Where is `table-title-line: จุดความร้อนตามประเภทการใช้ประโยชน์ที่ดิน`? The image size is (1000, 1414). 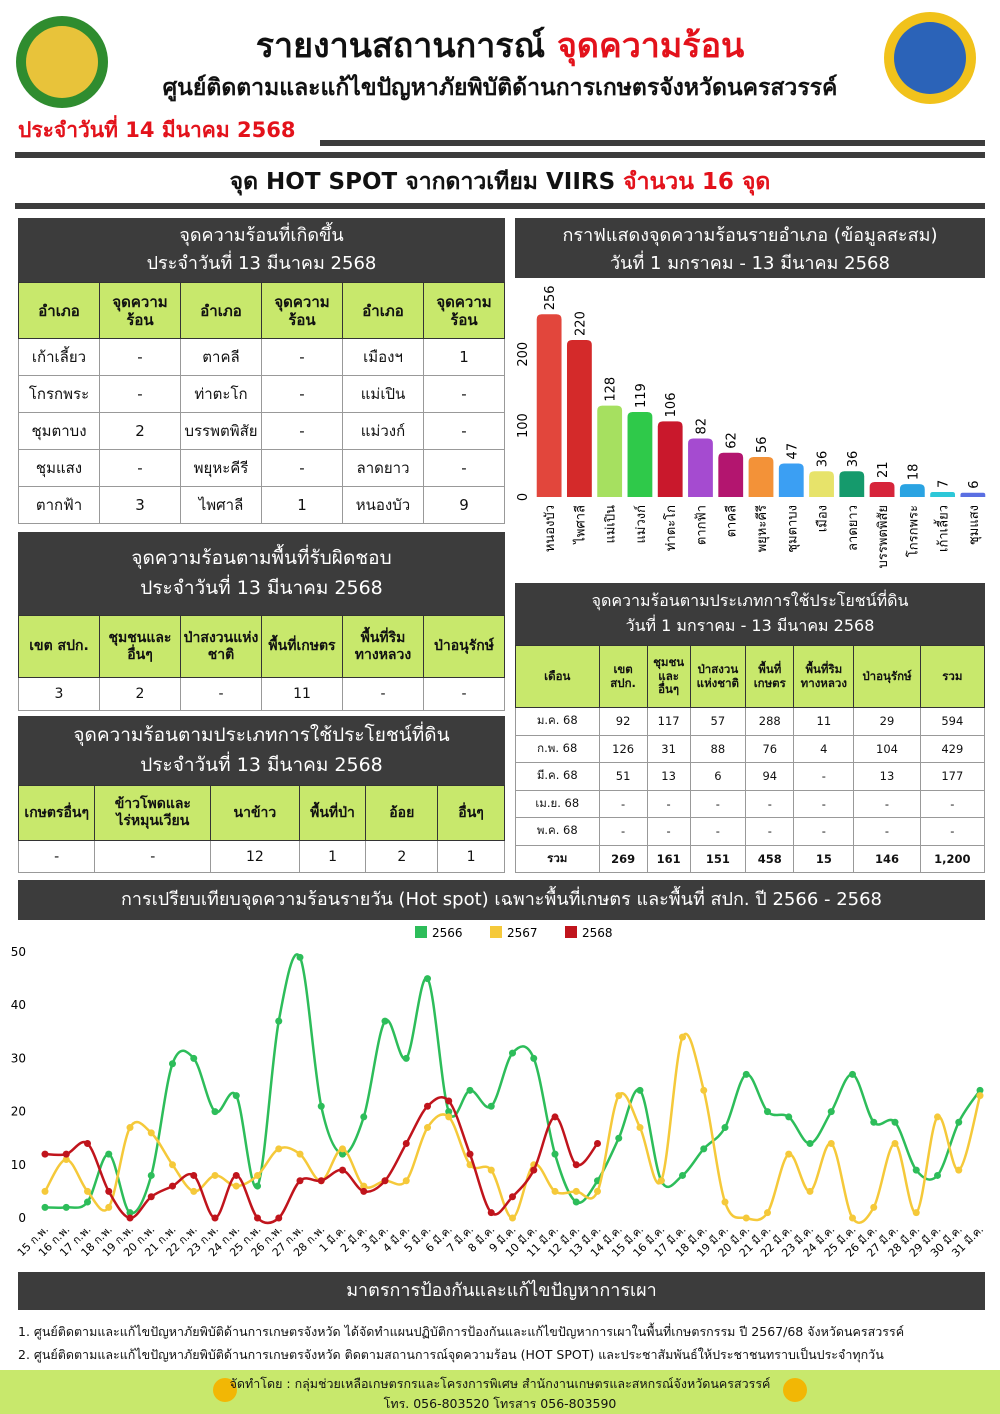
table-title-line: จุดความร้อนตามประเภทการใช้ประโยชน์ที่ดิน is located at coordinates (261, 735).